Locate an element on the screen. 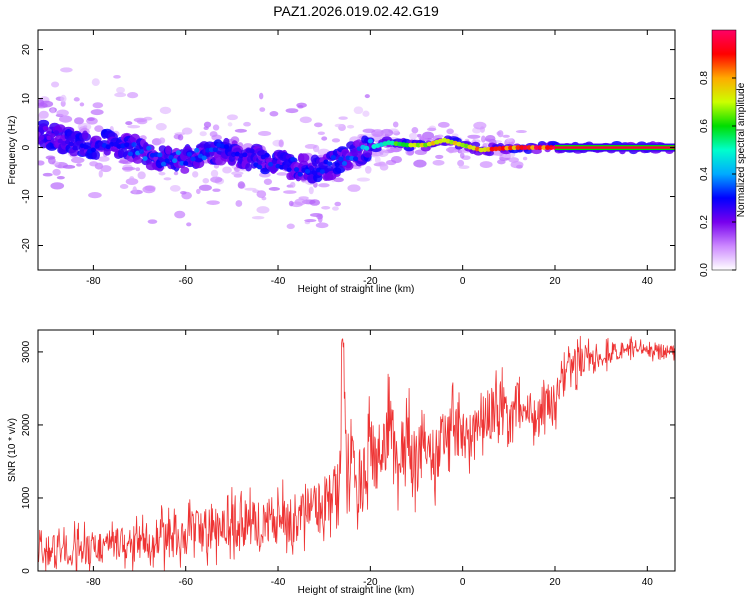 Image resolution: width=750 pixels, height=600 pixels. colorbar-tick-label: 0.4 is located at coordinates (704, 174).